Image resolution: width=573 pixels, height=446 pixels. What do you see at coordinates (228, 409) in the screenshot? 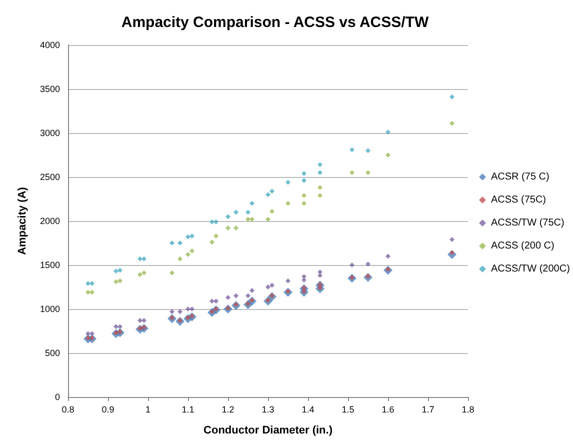
I see `x-tick-label: 1.2` at bounding box center [228, 409].